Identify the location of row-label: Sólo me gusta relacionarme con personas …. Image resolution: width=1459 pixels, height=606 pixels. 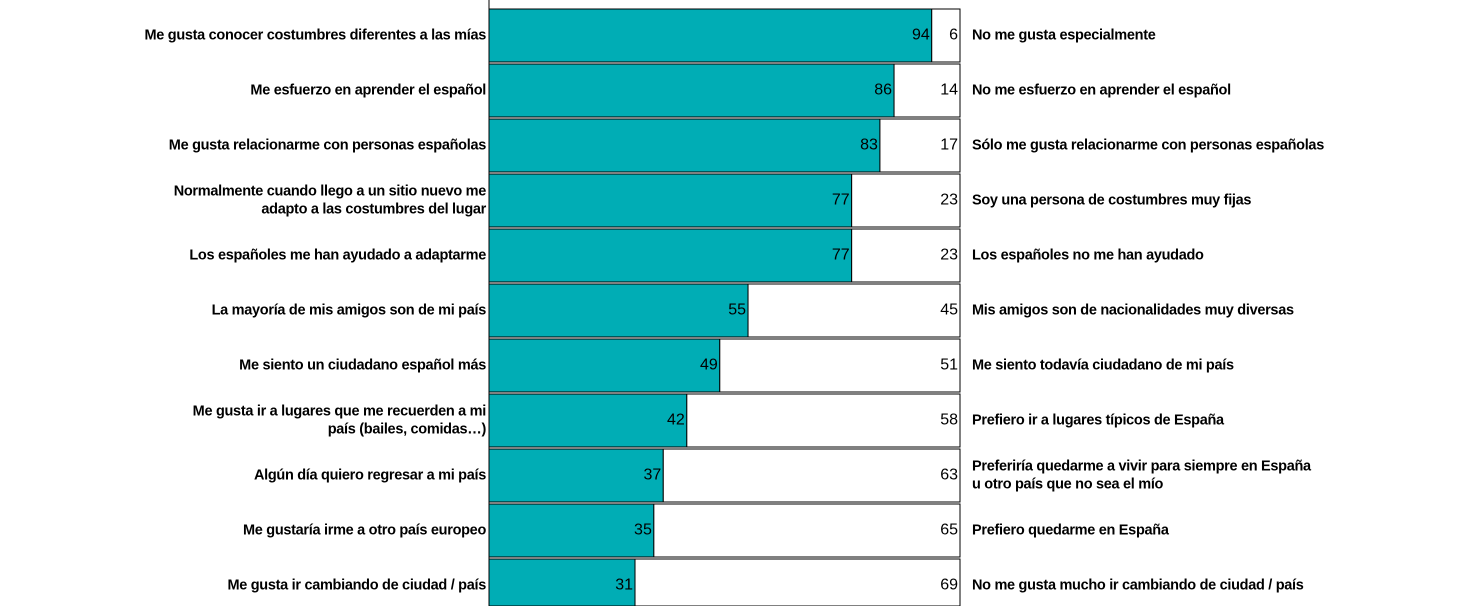
(1148, 145).